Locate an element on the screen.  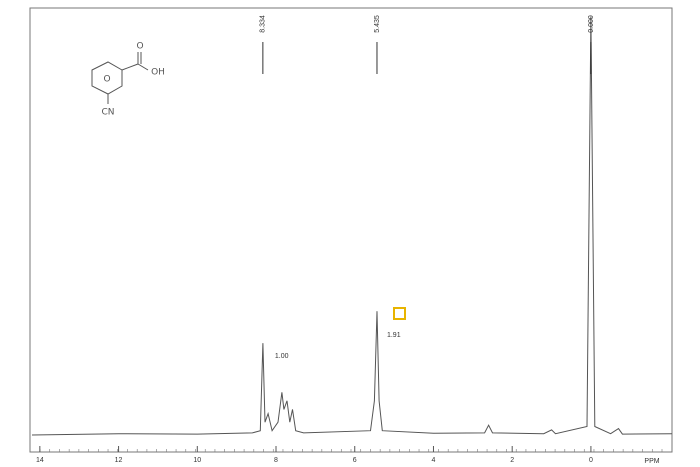
structure-label: OH is located at coordinates (158, 73).